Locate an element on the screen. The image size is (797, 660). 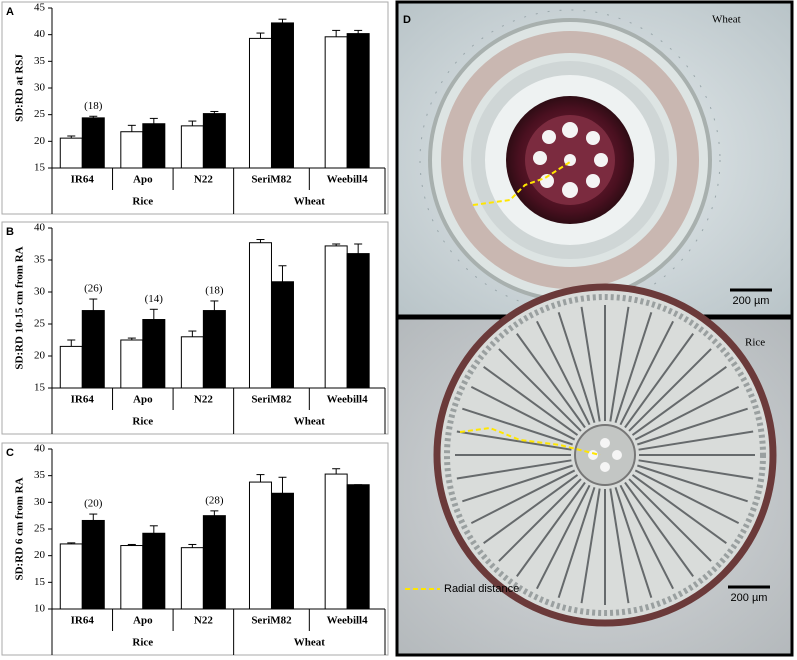
y-axis-label: SD:RD 6 cm from RA is located at coordinates (20, 528).